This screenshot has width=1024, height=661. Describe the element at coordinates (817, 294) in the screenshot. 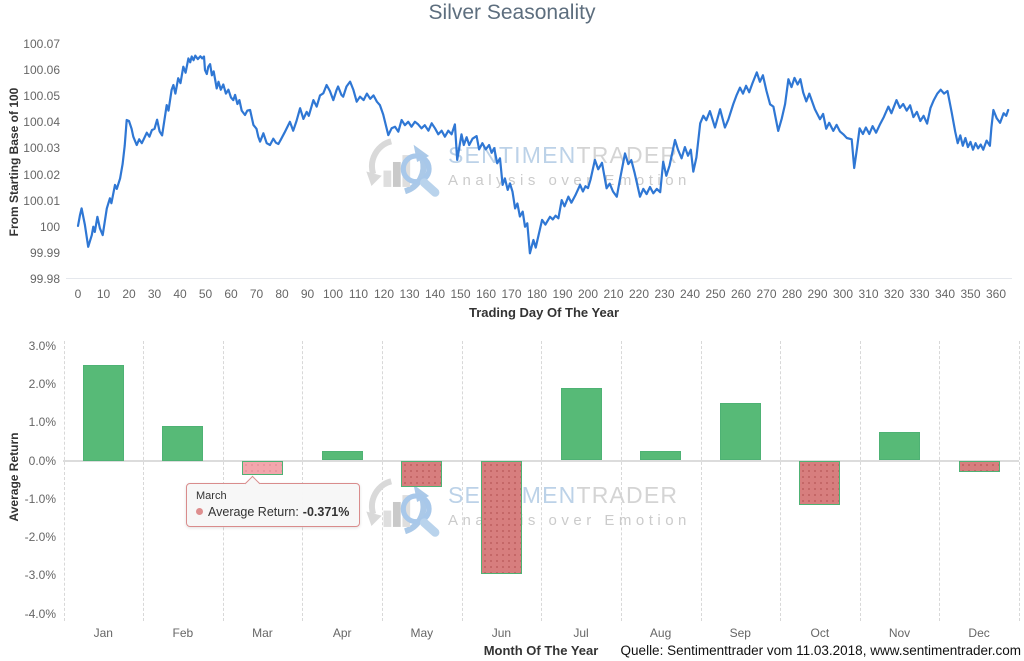

I see `top-x-tick-label: 290` at that location.